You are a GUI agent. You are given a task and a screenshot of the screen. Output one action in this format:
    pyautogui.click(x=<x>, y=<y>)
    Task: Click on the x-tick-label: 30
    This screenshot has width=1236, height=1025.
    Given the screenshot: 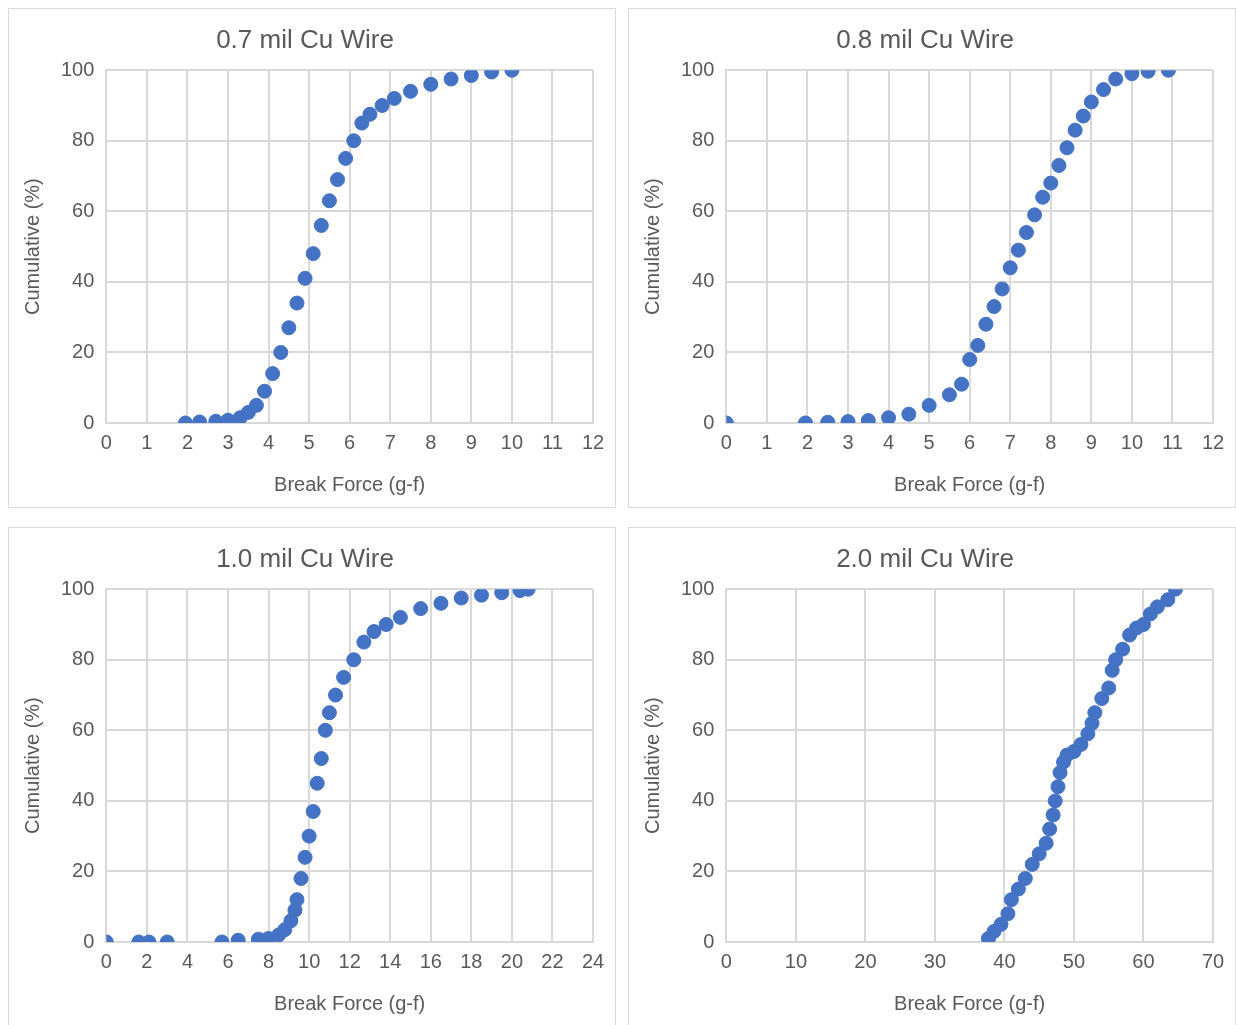 What is the action you would take?
    pyautogui.click(x=935, y=960)
    